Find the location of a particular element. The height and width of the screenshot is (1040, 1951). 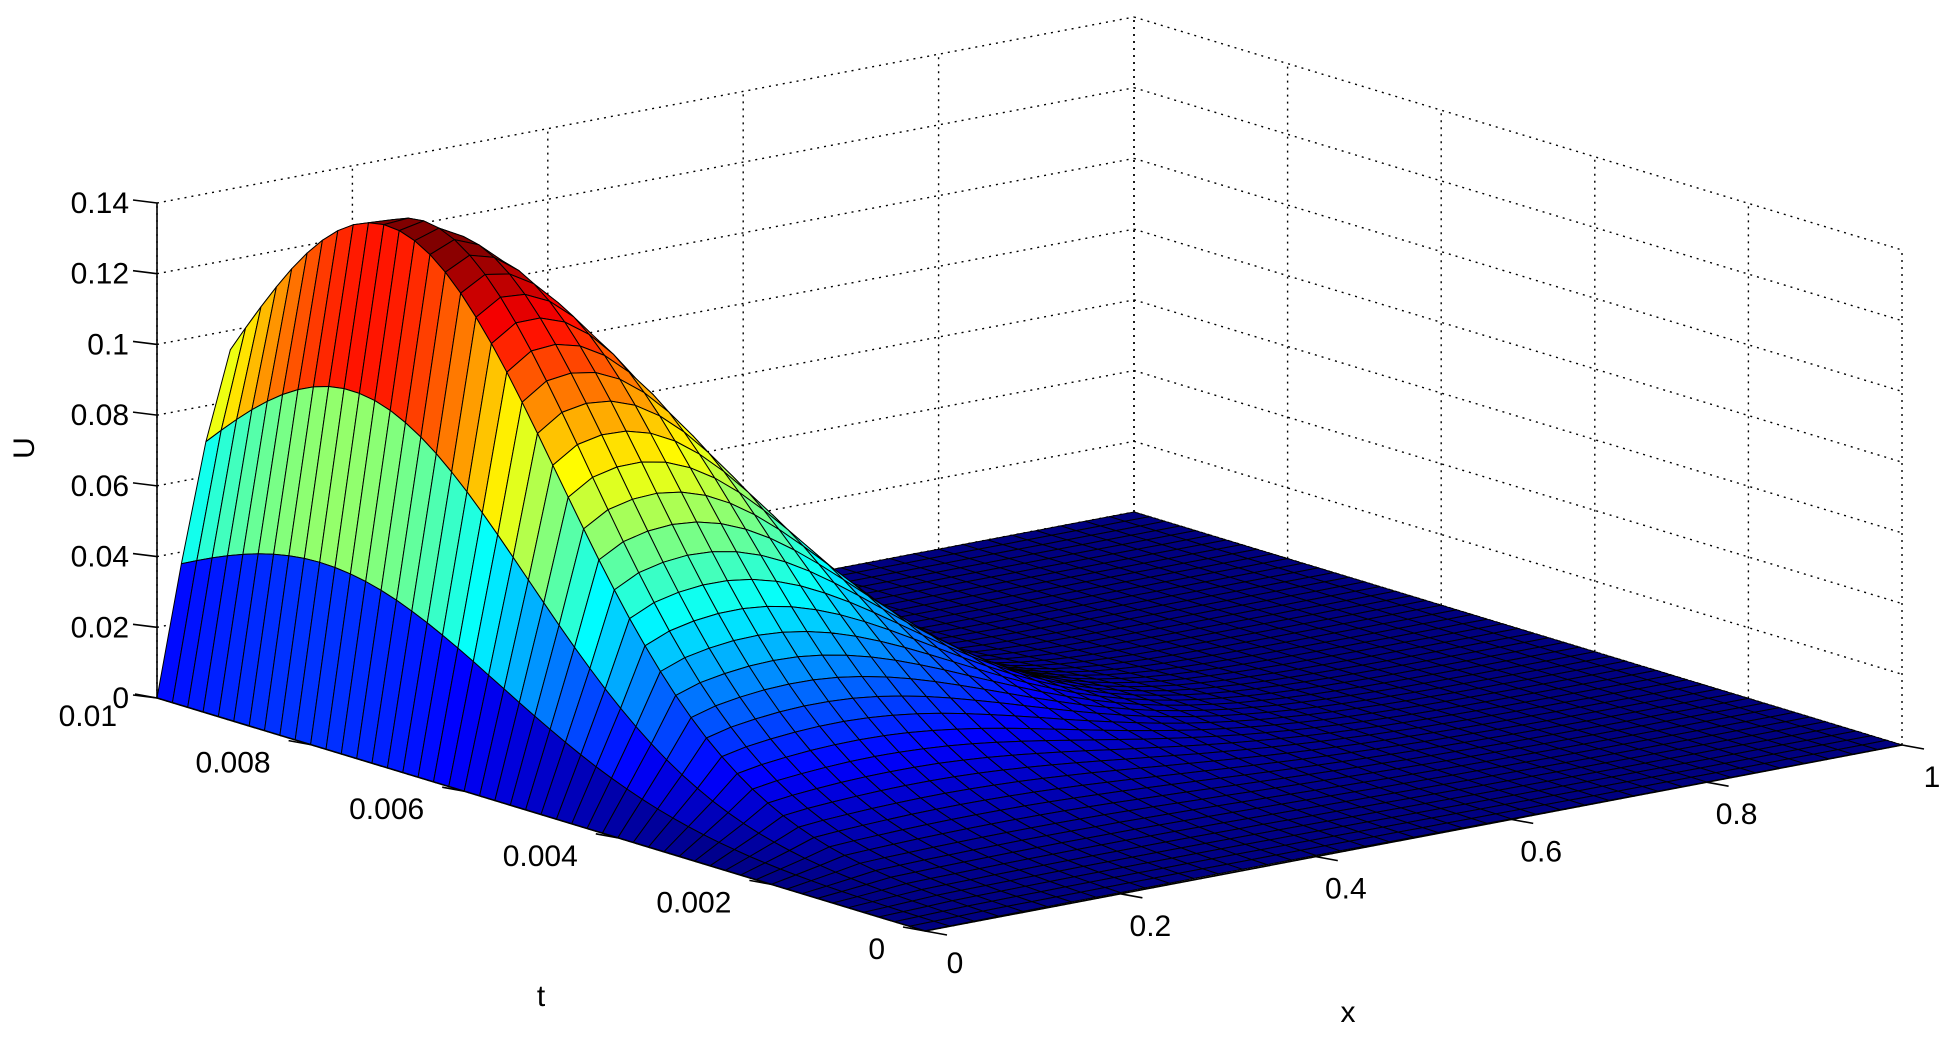

z-tick-label: 0.02 is located at coordinates (100, 627).